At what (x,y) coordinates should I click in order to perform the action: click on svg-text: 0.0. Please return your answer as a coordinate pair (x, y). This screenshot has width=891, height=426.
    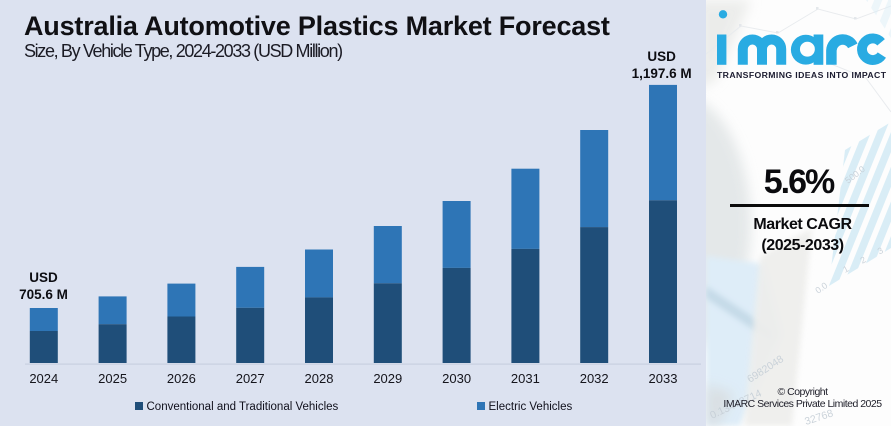
    Looking at the image, I should click on (821, 287).